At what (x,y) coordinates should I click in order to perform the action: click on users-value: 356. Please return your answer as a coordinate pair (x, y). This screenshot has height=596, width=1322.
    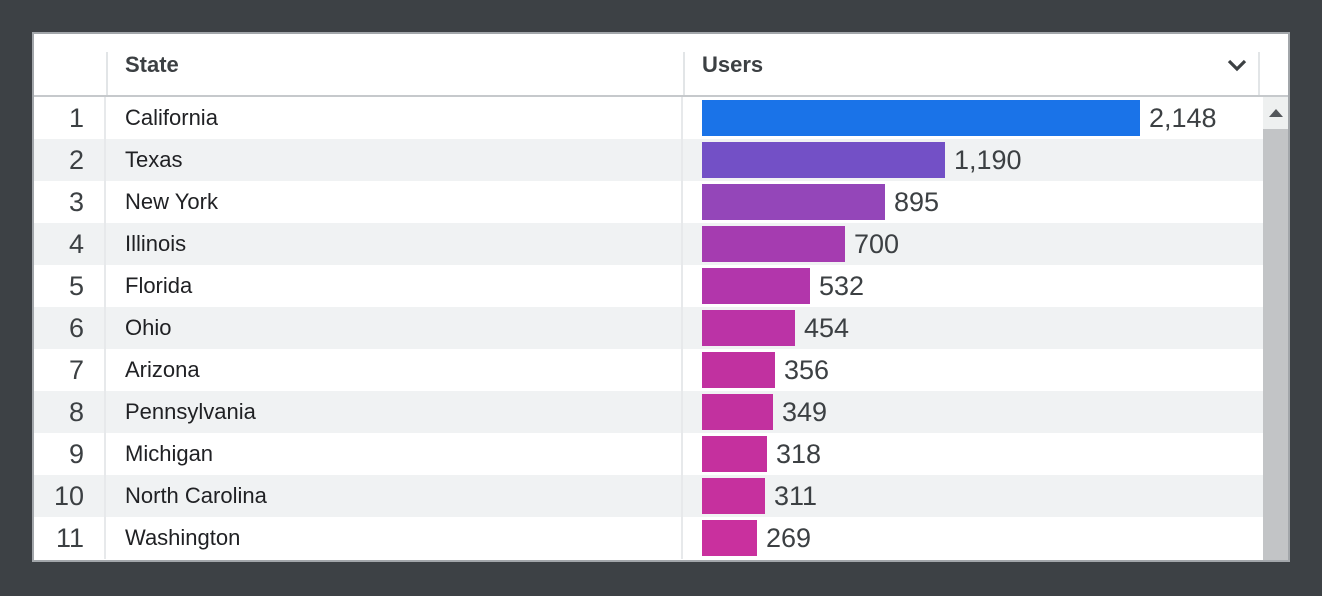
    Looking at the image, I should click on (807, 369).